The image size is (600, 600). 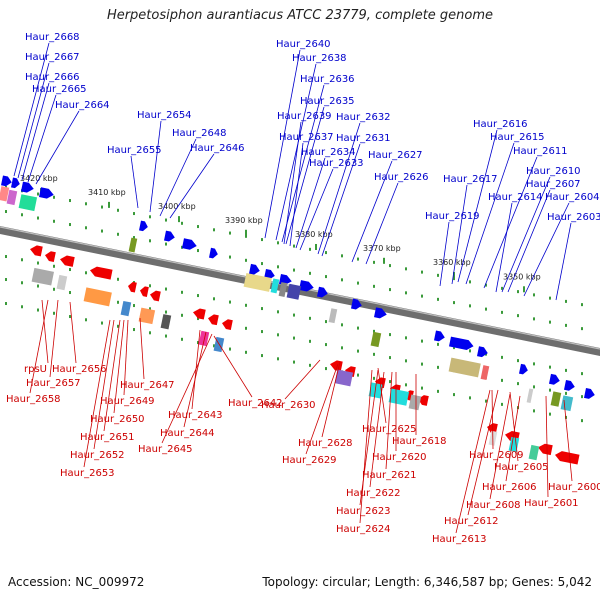 I want to click on forward-gene-label: Haur_2634, so click(x=328, y=152).